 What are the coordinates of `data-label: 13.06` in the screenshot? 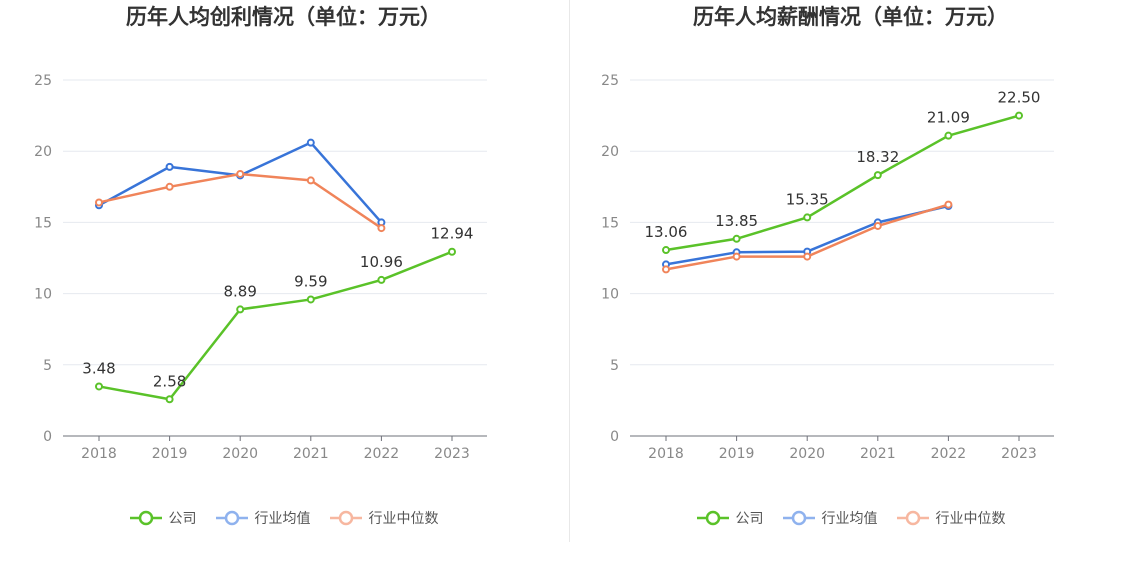 It's located at (666, 232).